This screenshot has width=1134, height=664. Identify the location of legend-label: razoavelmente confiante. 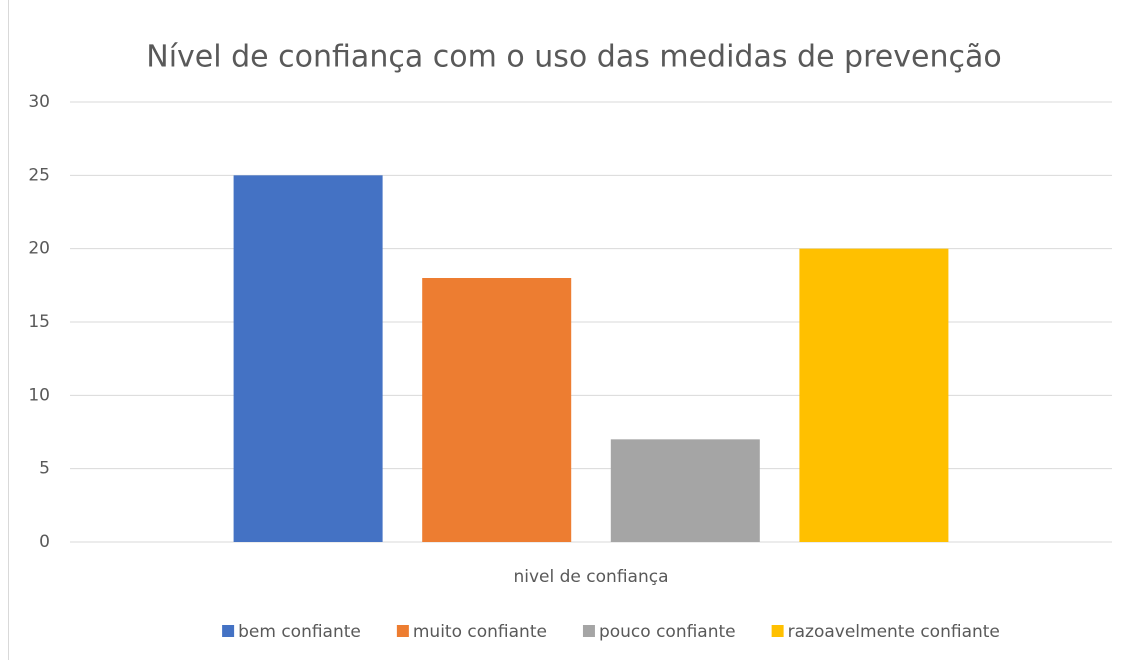
(894, 632).